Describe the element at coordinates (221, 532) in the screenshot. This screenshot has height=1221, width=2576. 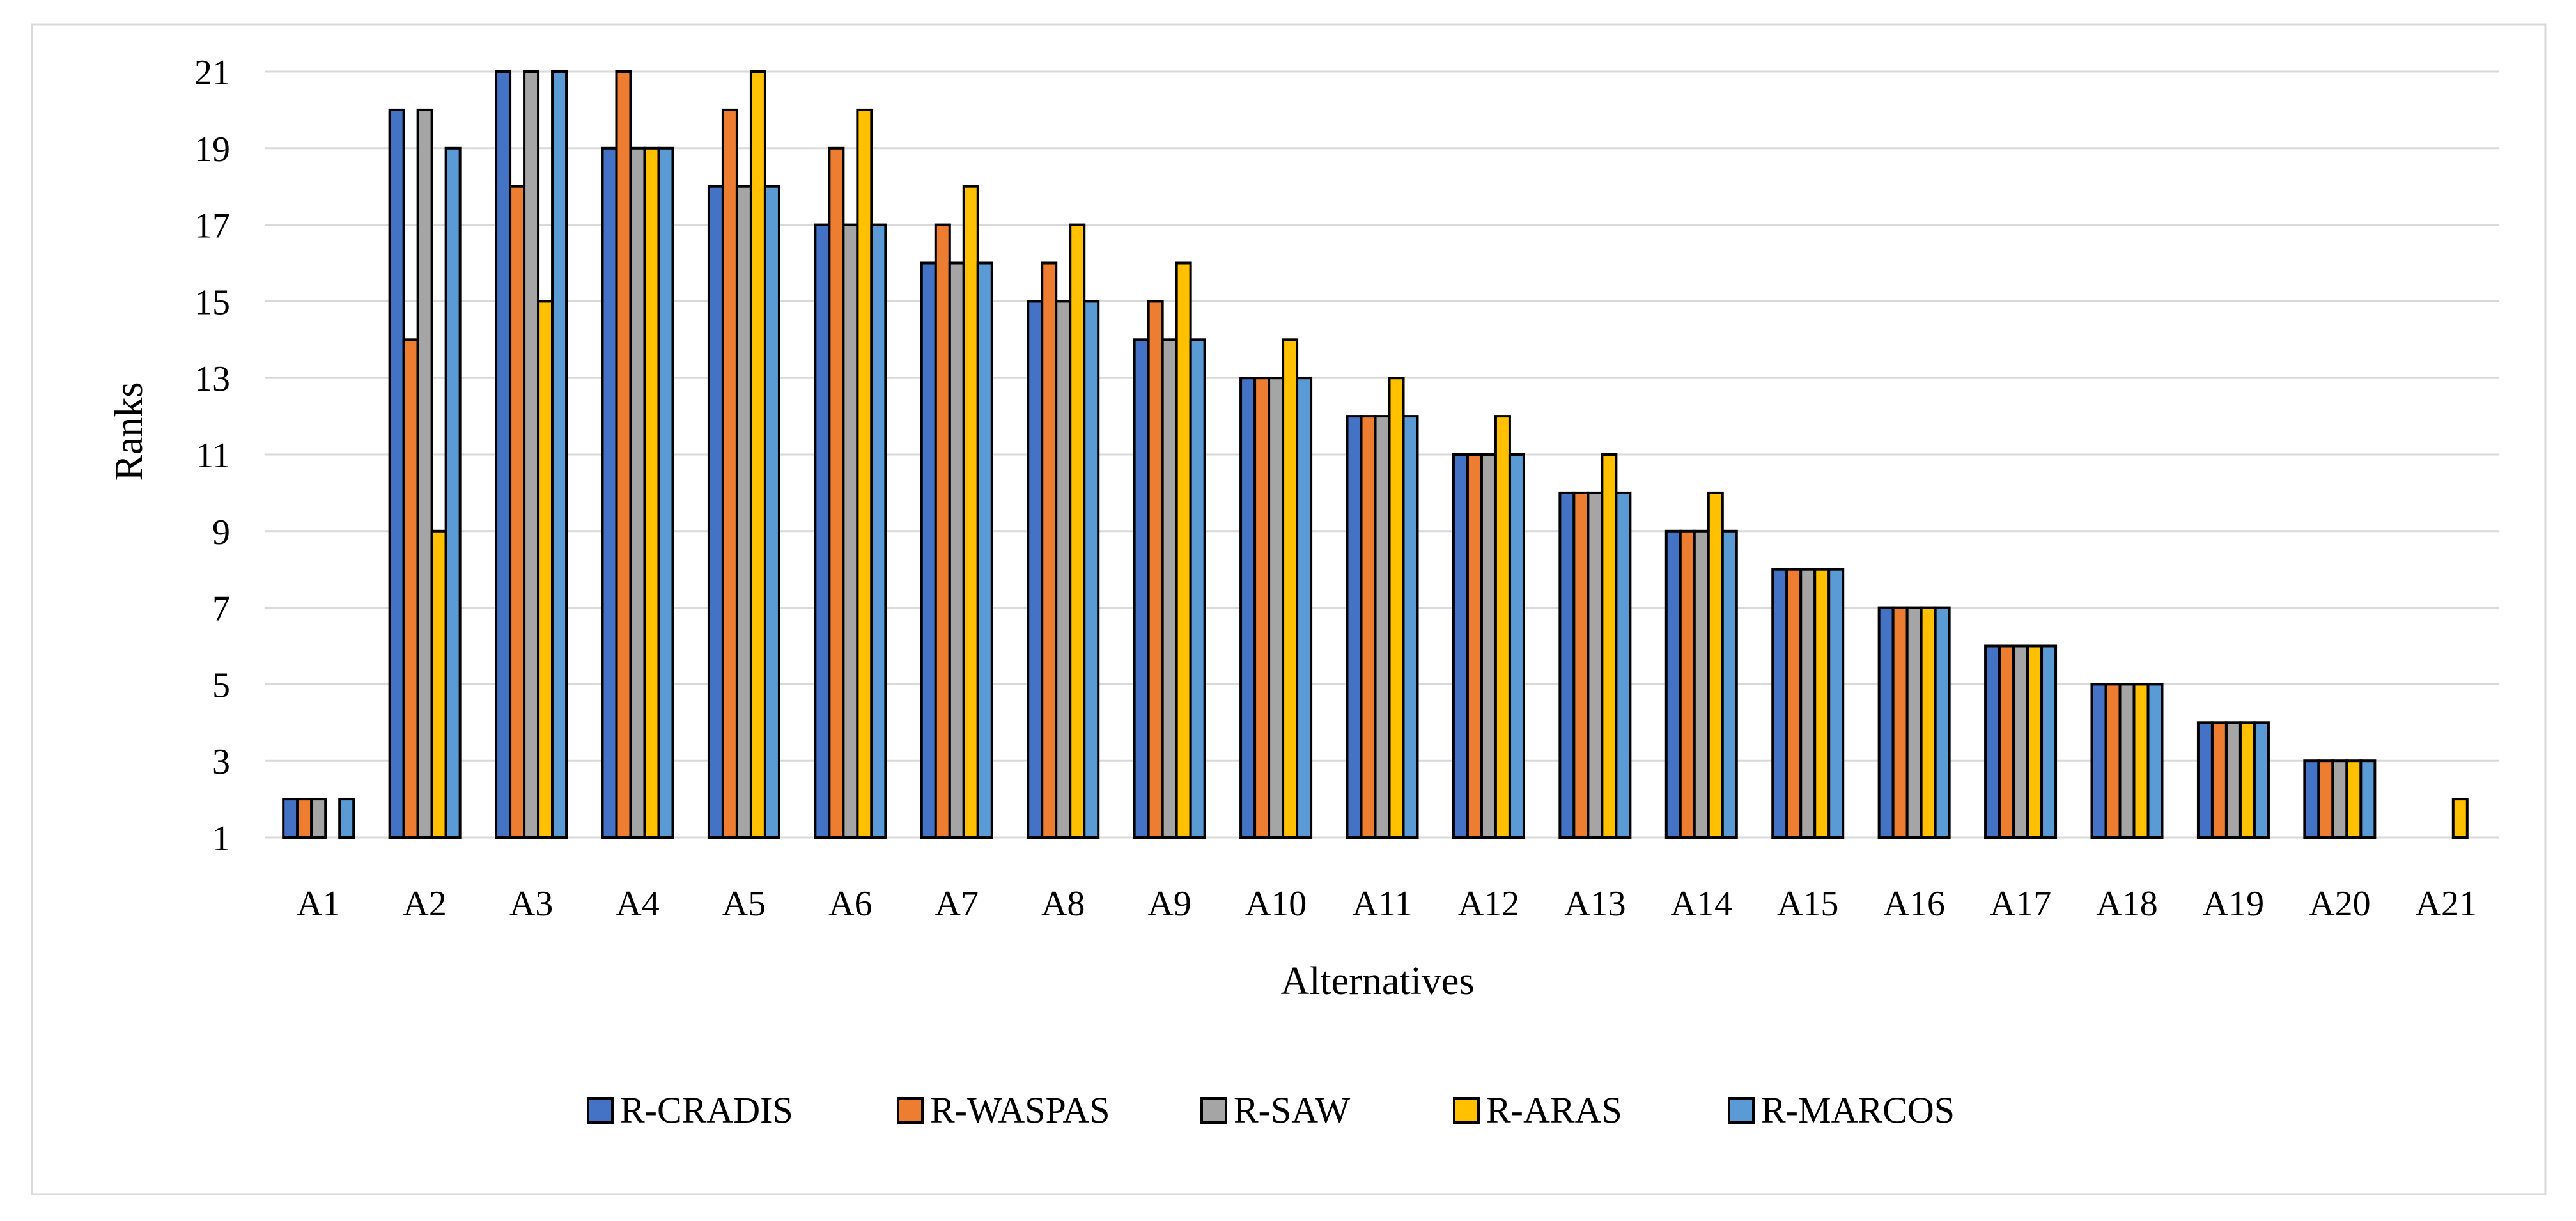
I see `y-tick-label: 9` at that location.